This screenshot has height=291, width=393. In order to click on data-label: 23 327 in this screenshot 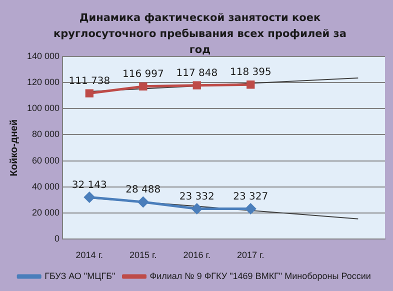, I will do `click(250, 196)`.